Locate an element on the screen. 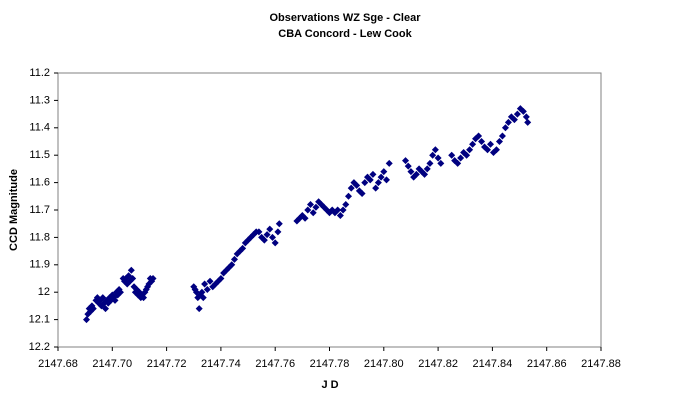 The height and width of the screenshot is (400, 690). x-tick-label: 2147.84 is located at coordinates (493, 364).